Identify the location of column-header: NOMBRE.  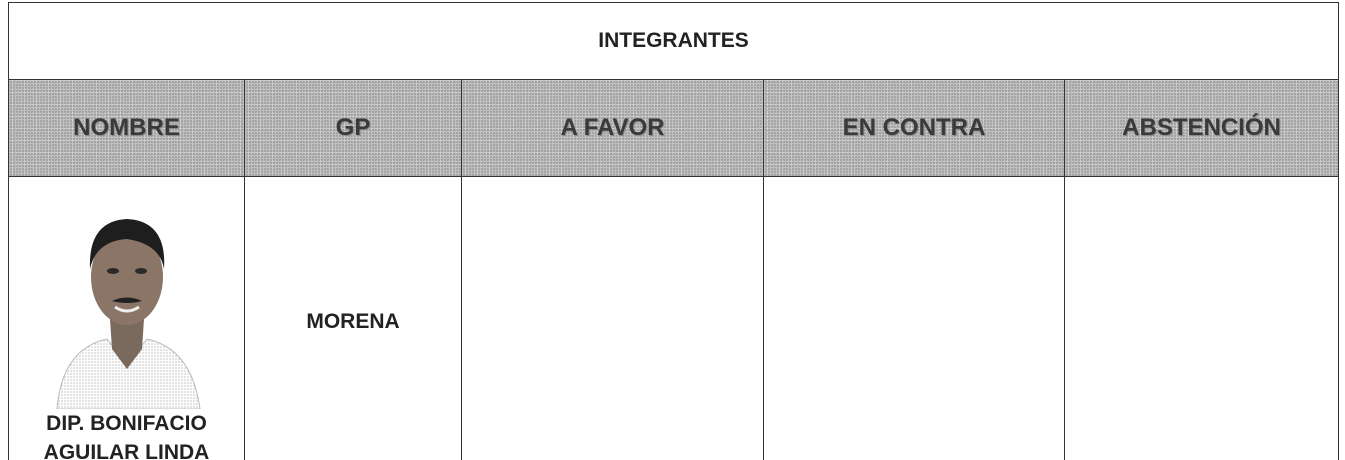
(126, 128).